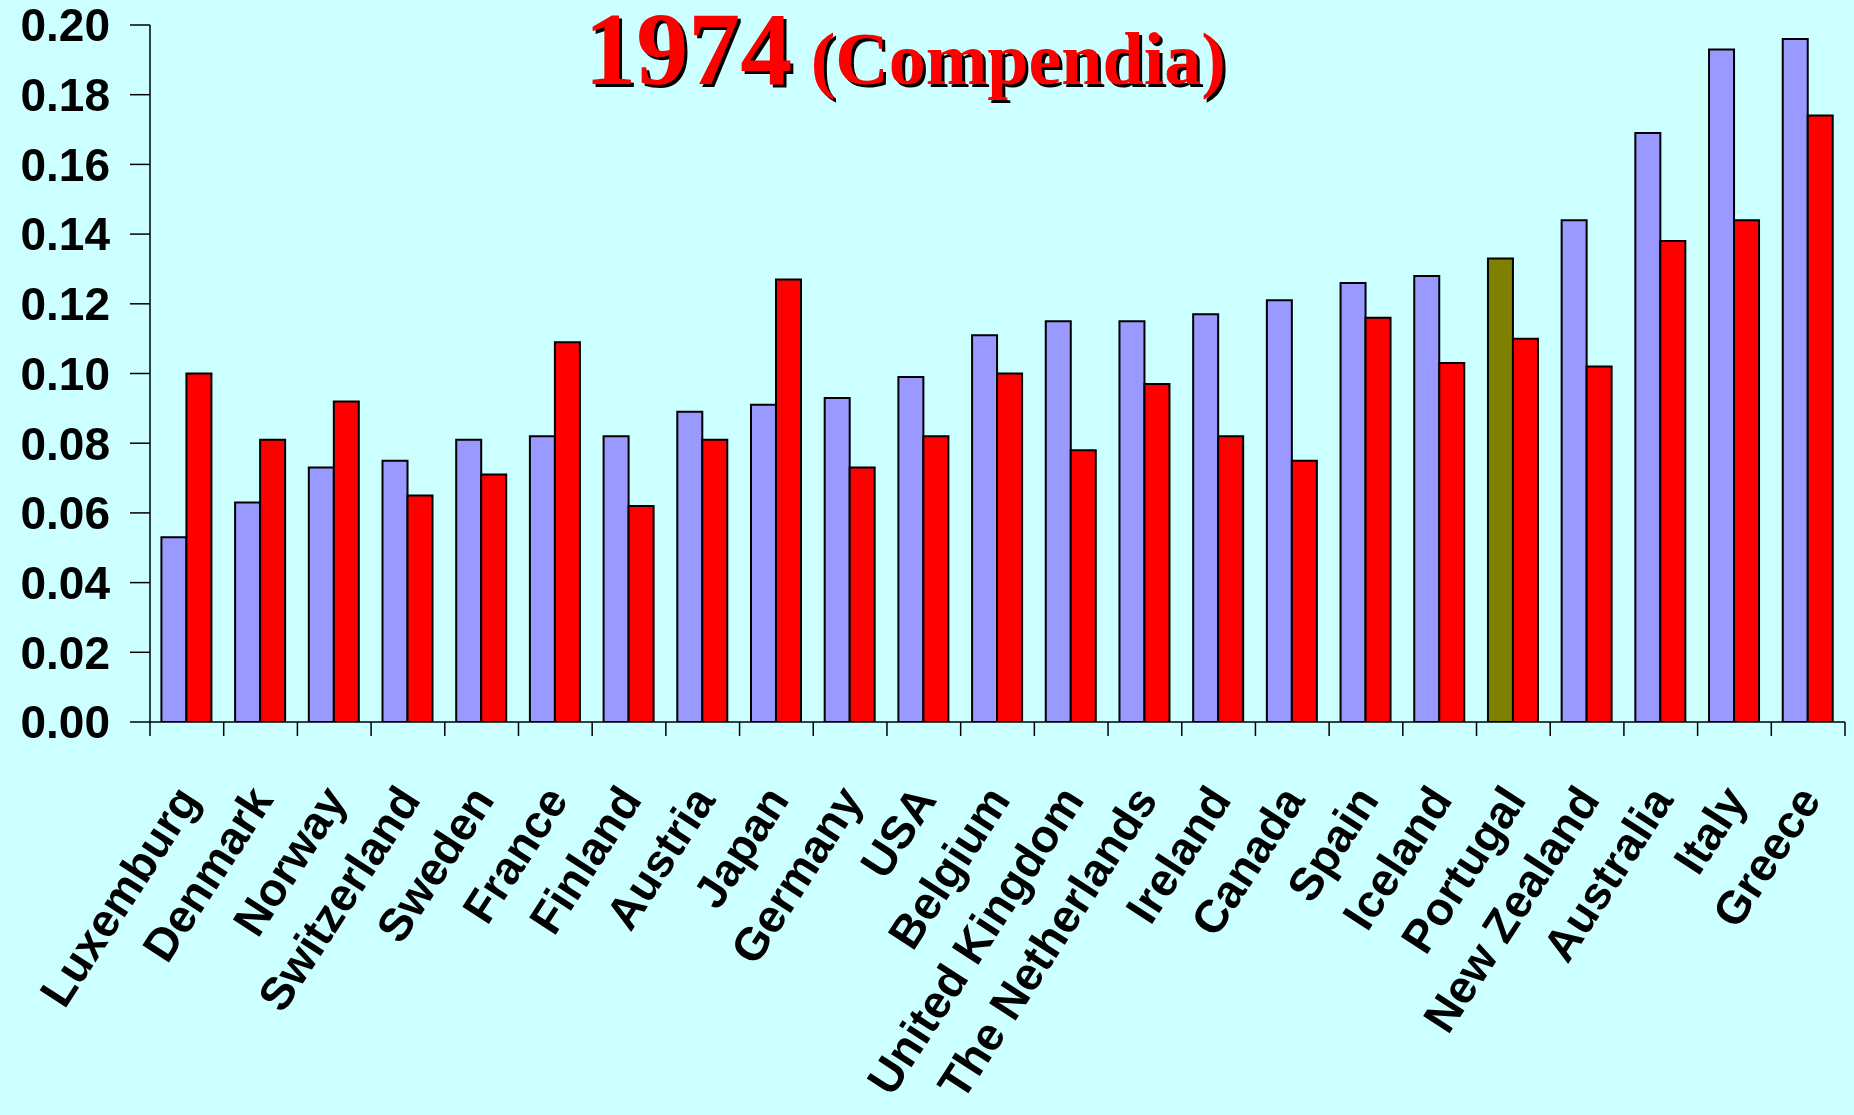 The width and height of the screenshot is (1854, 1115). Describe the element at coordinates (65, 234) in the screenshot. I see `y-tick-label: 0.14` at that location.